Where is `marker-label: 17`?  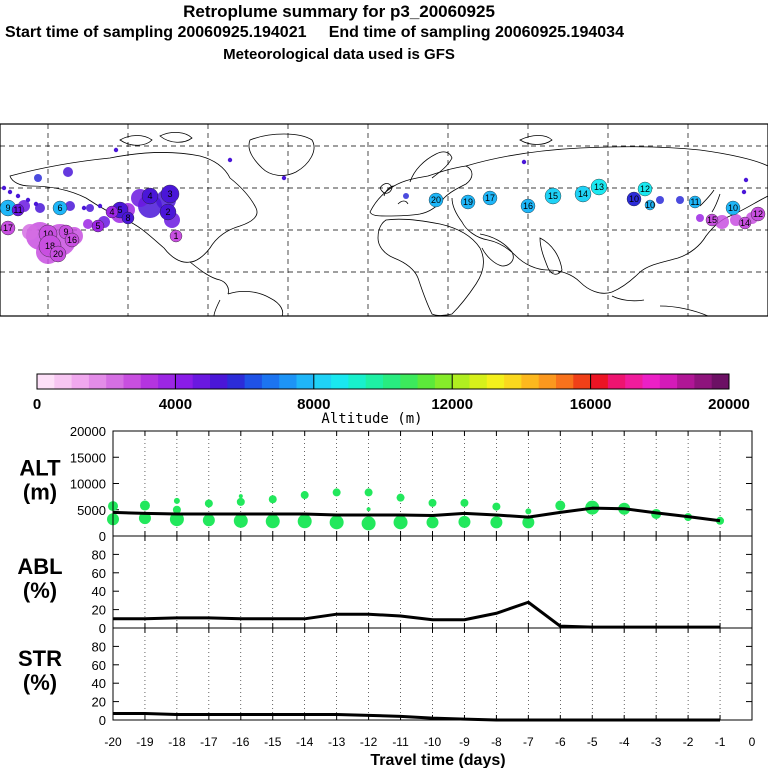 marker-label: 17 is located at coordinates (490, 198).